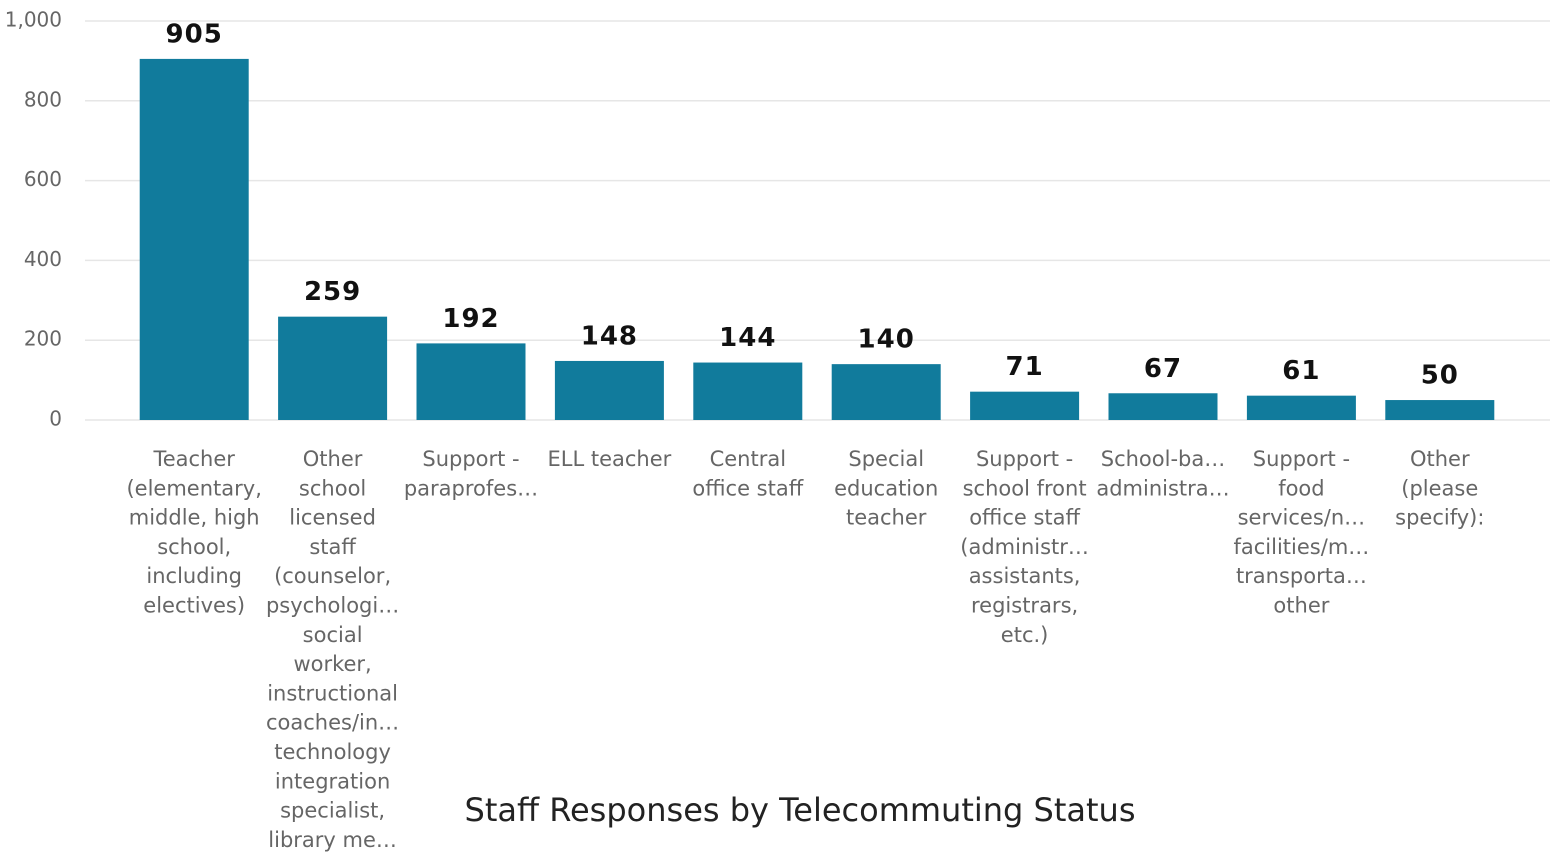  I want to click on data-label: 61, so click(1301, 371).